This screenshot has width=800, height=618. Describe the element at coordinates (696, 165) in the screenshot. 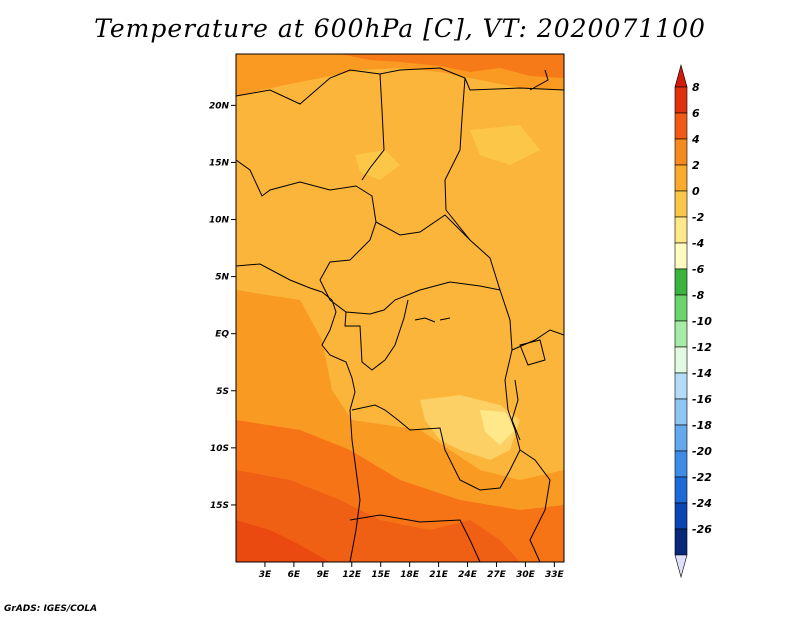

I see `colorbar-label: 2` at that location.